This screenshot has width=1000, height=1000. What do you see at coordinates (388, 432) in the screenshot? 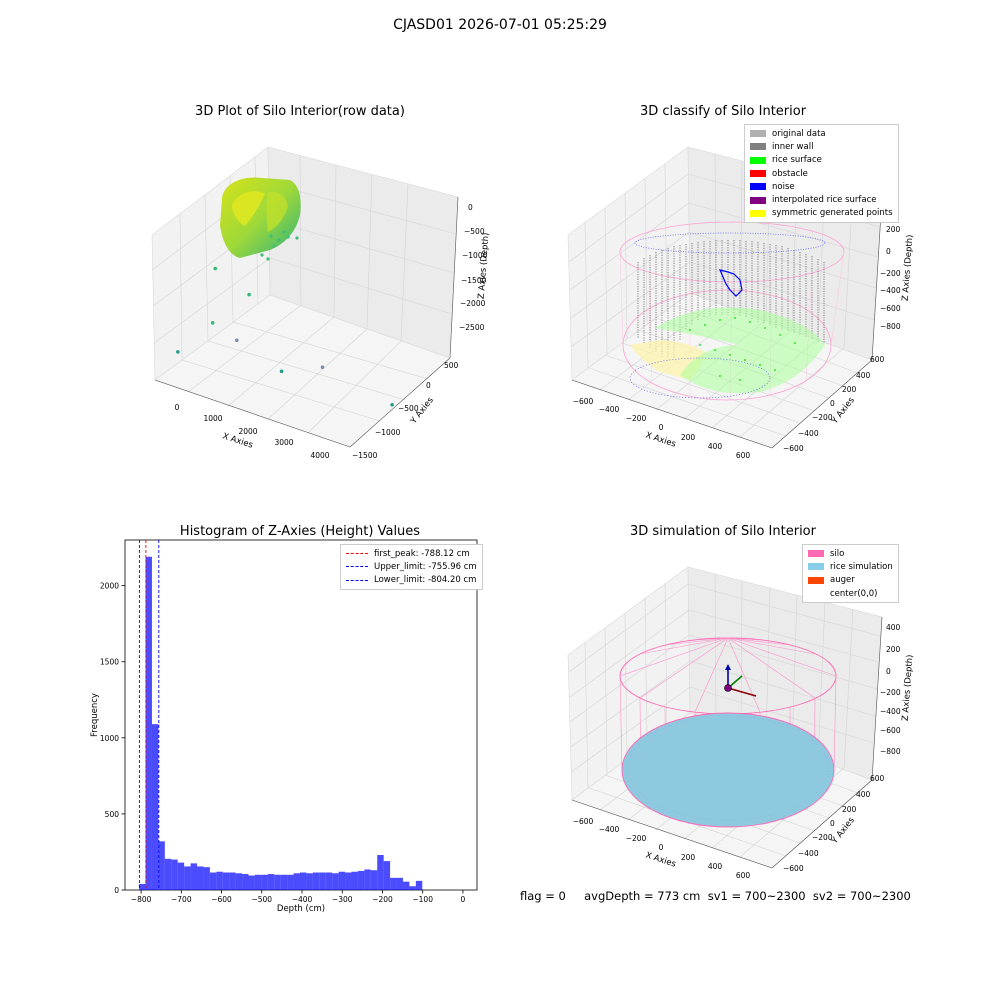
I see `panel1-ytick-3: −1000` at bounding box center [388, 432].